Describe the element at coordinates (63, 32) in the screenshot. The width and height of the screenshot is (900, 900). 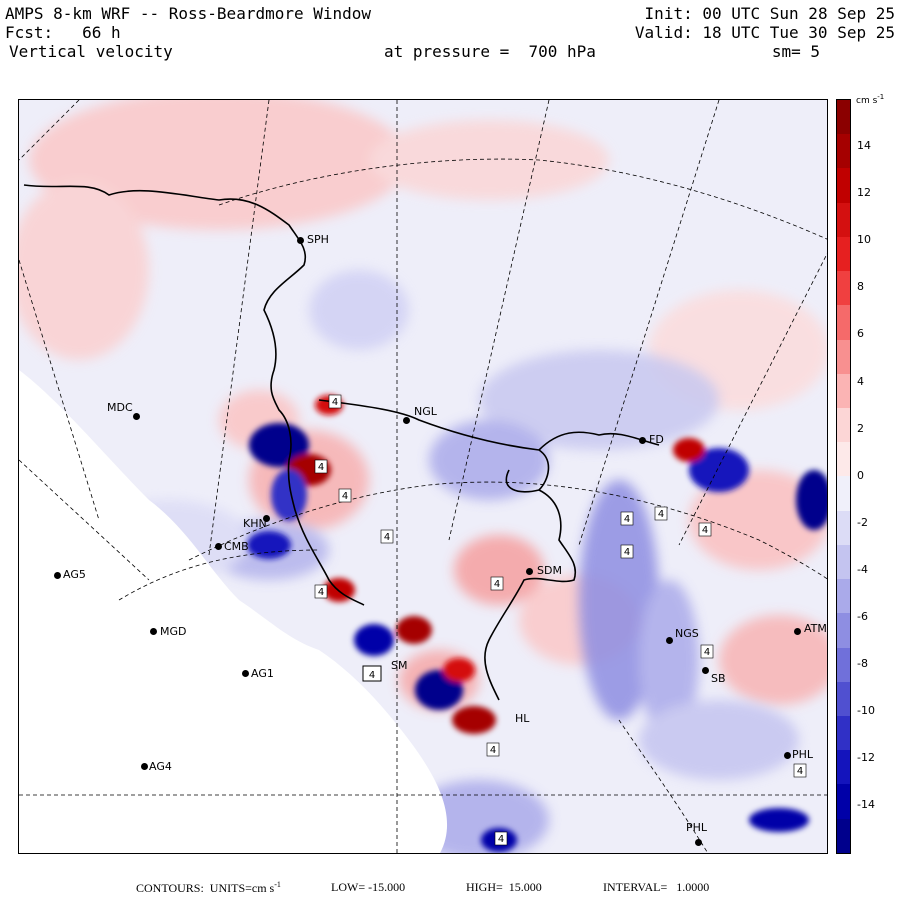
I see `forecast-hour: Fcst: 66 h` at that location.